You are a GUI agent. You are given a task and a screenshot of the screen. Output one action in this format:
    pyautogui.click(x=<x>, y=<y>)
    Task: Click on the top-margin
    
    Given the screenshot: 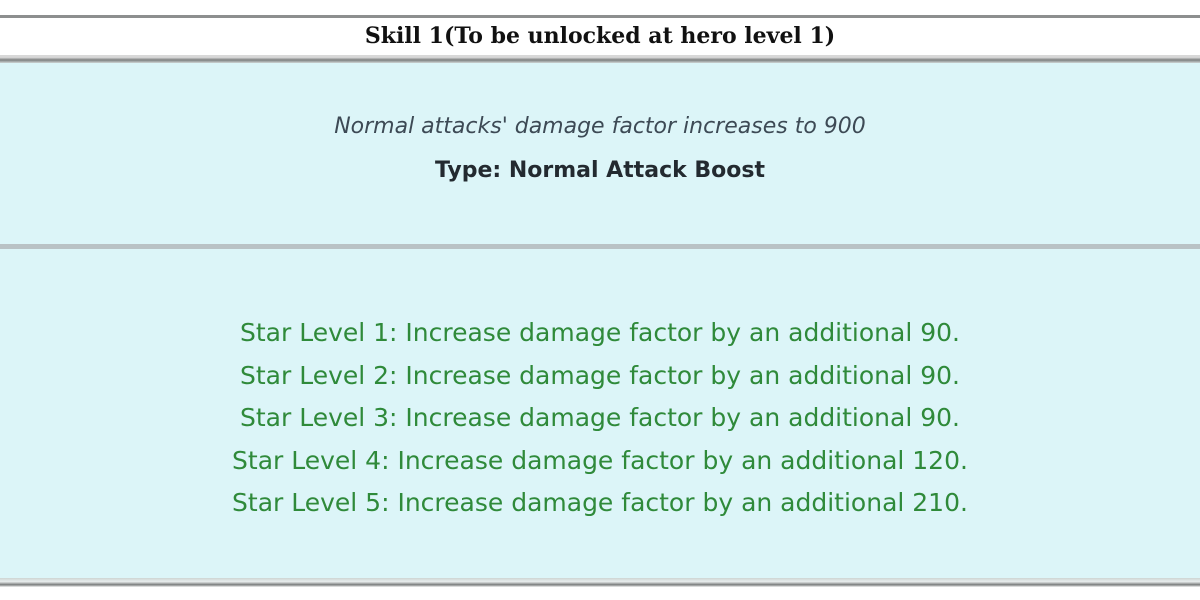 What is the action you would take?
    pyautogui.click(x=600, y=7)
    